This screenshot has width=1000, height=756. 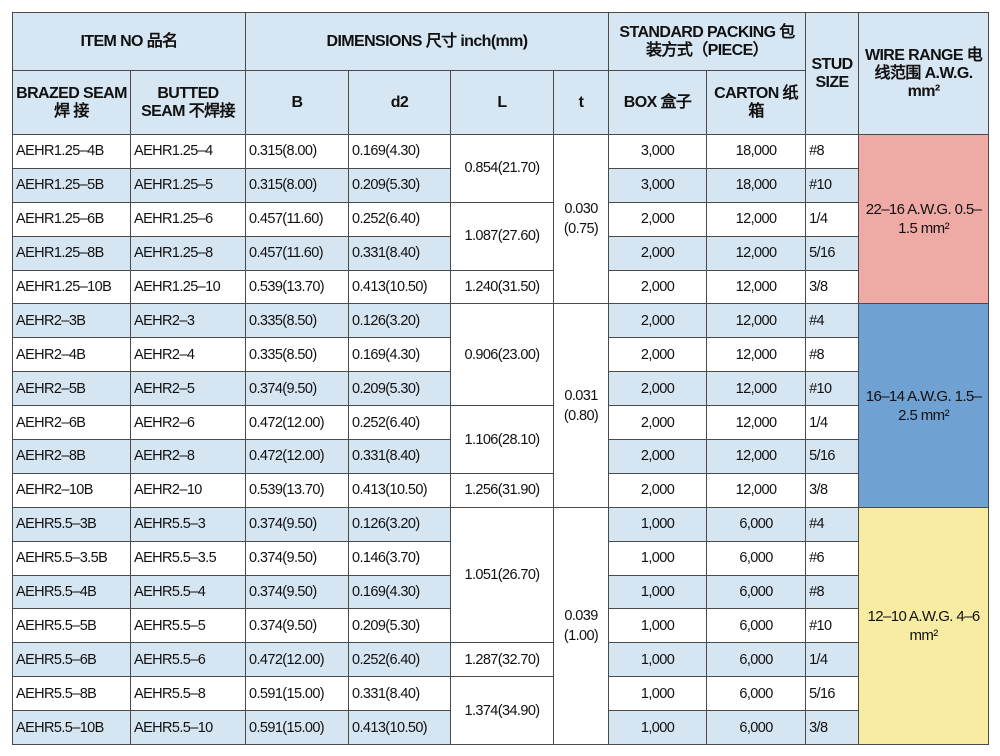 What do you see at coordinates (188, 626) in the screenshot?
I see `butted-cell: AEHR5.5–5` at bounding box center [188, 626].